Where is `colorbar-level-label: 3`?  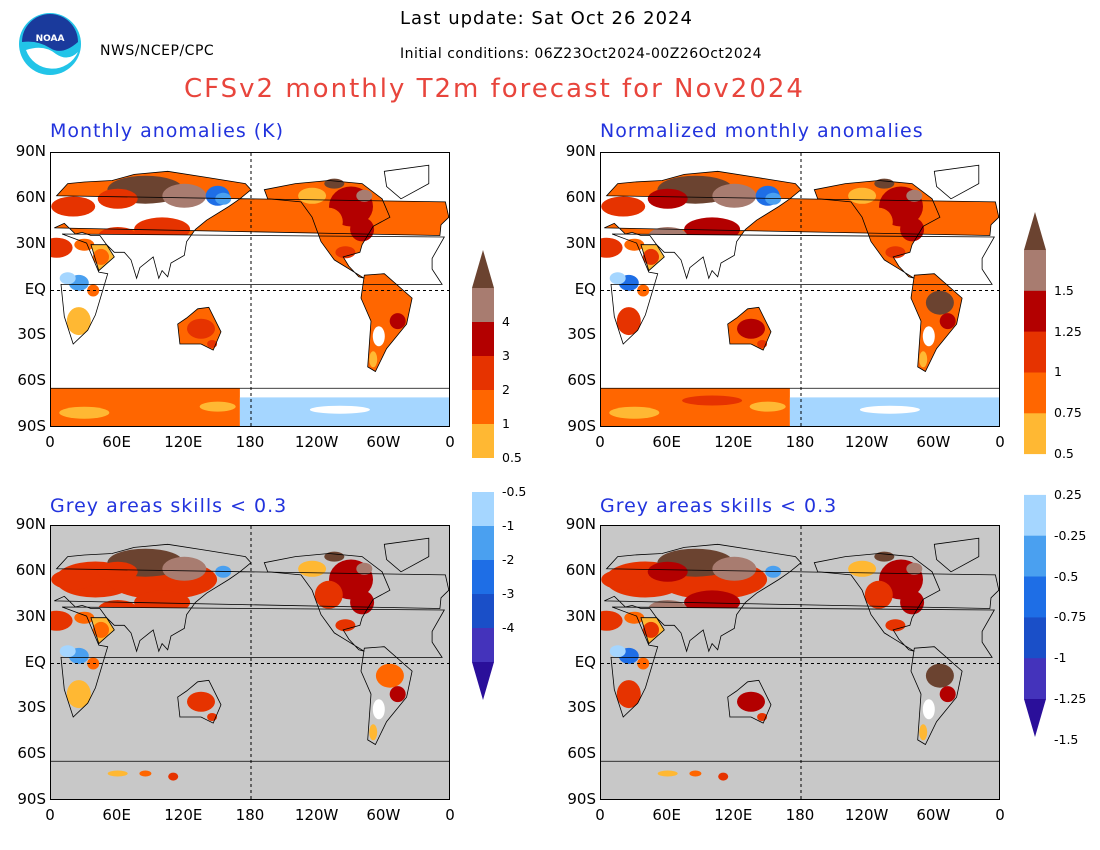
colorbar-level-label: 3 is located at coordinates (506, 355).